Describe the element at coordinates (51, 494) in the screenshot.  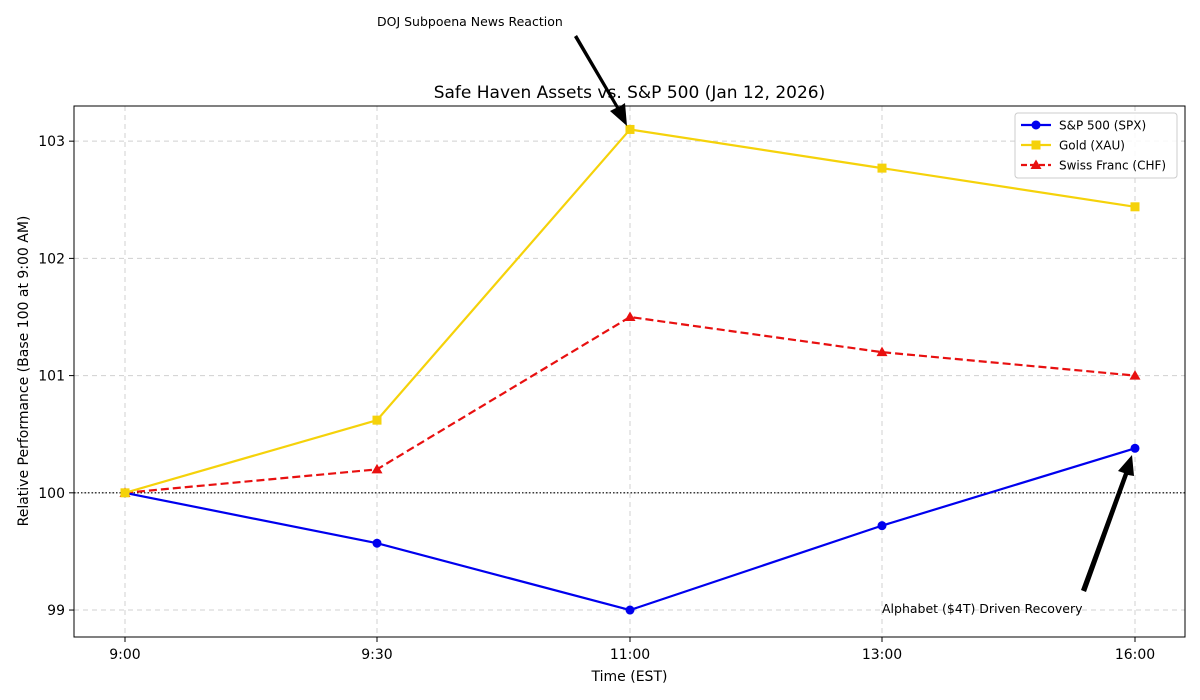
I see `y-tick-label: 100` at that location.